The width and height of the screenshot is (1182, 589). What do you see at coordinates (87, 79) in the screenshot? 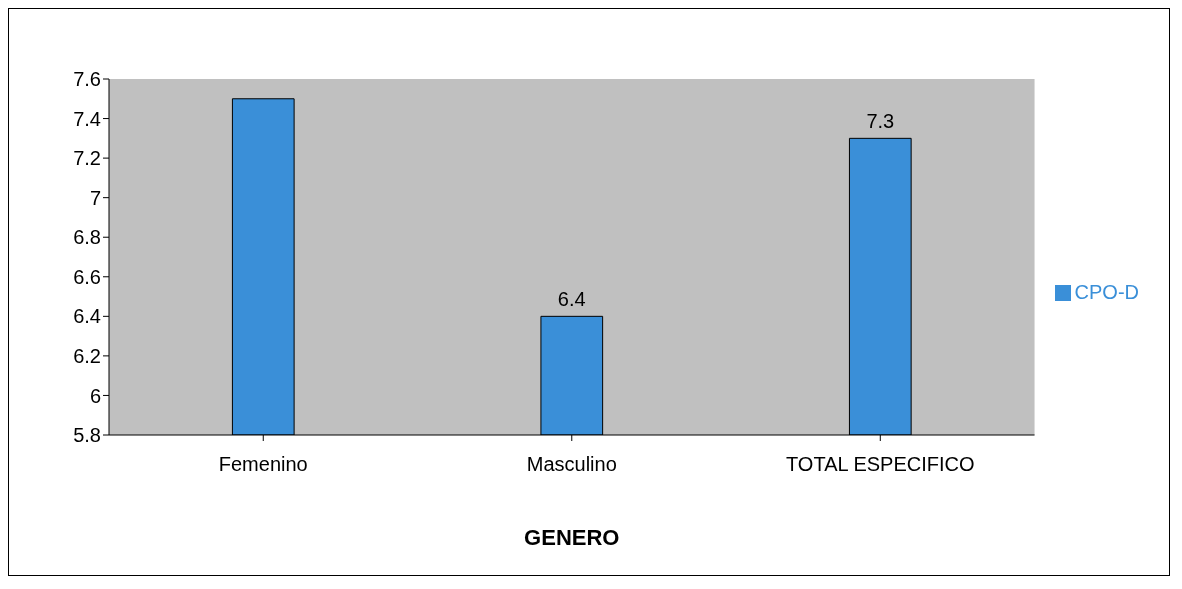
I see `y-tick-label: 7.6` at bounding box center [87, 79].